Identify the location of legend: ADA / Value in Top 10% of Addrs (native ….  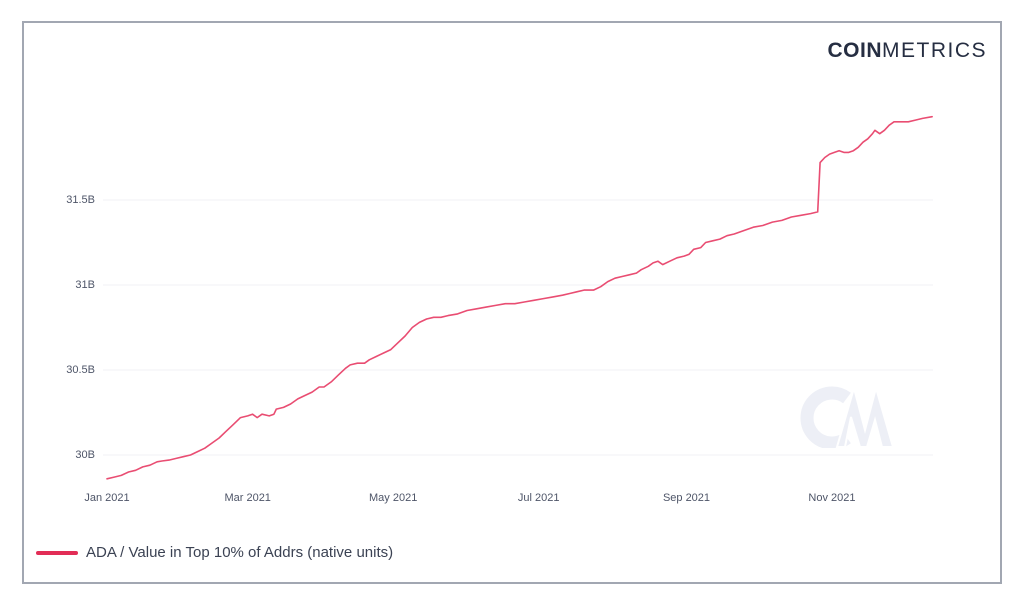
(214, 552).